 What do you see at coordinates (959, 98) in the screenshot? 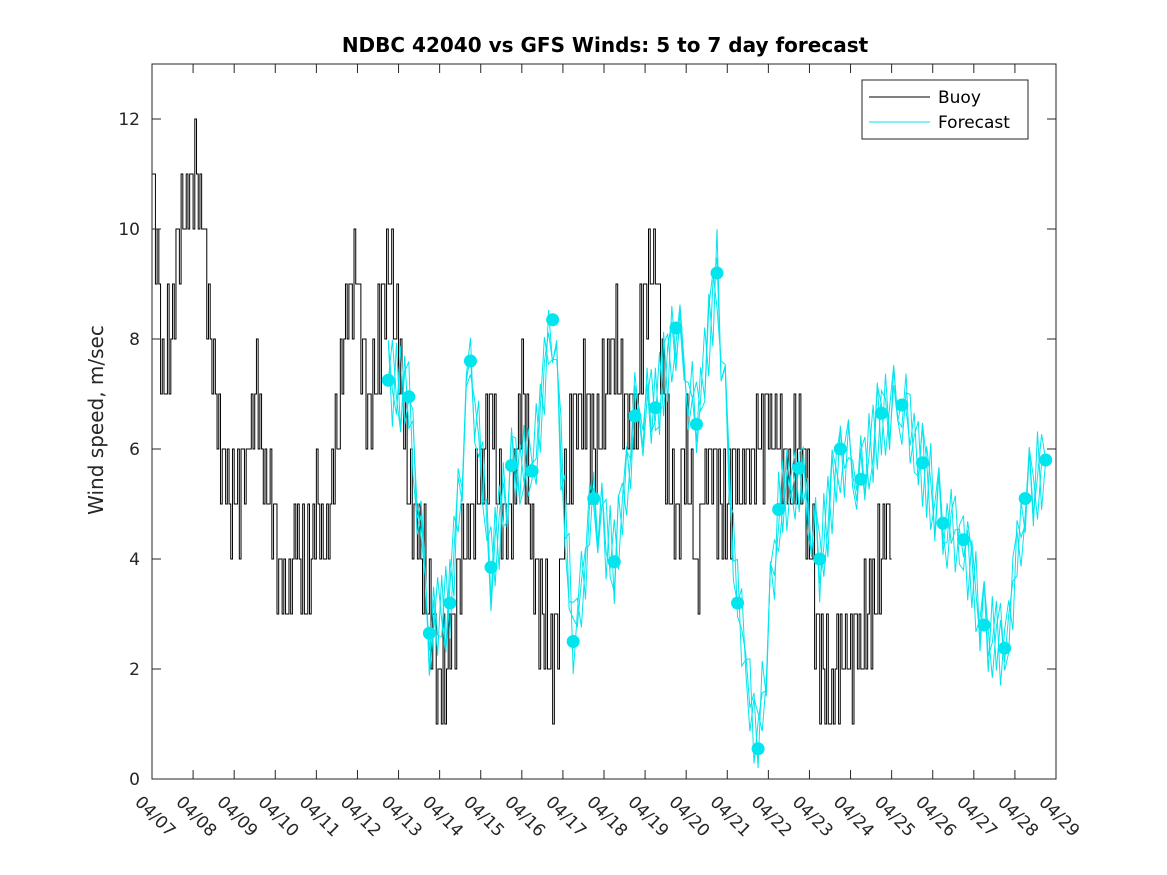
I see `legend-buoy-label: Buoy` at bounding box center [959, 98].